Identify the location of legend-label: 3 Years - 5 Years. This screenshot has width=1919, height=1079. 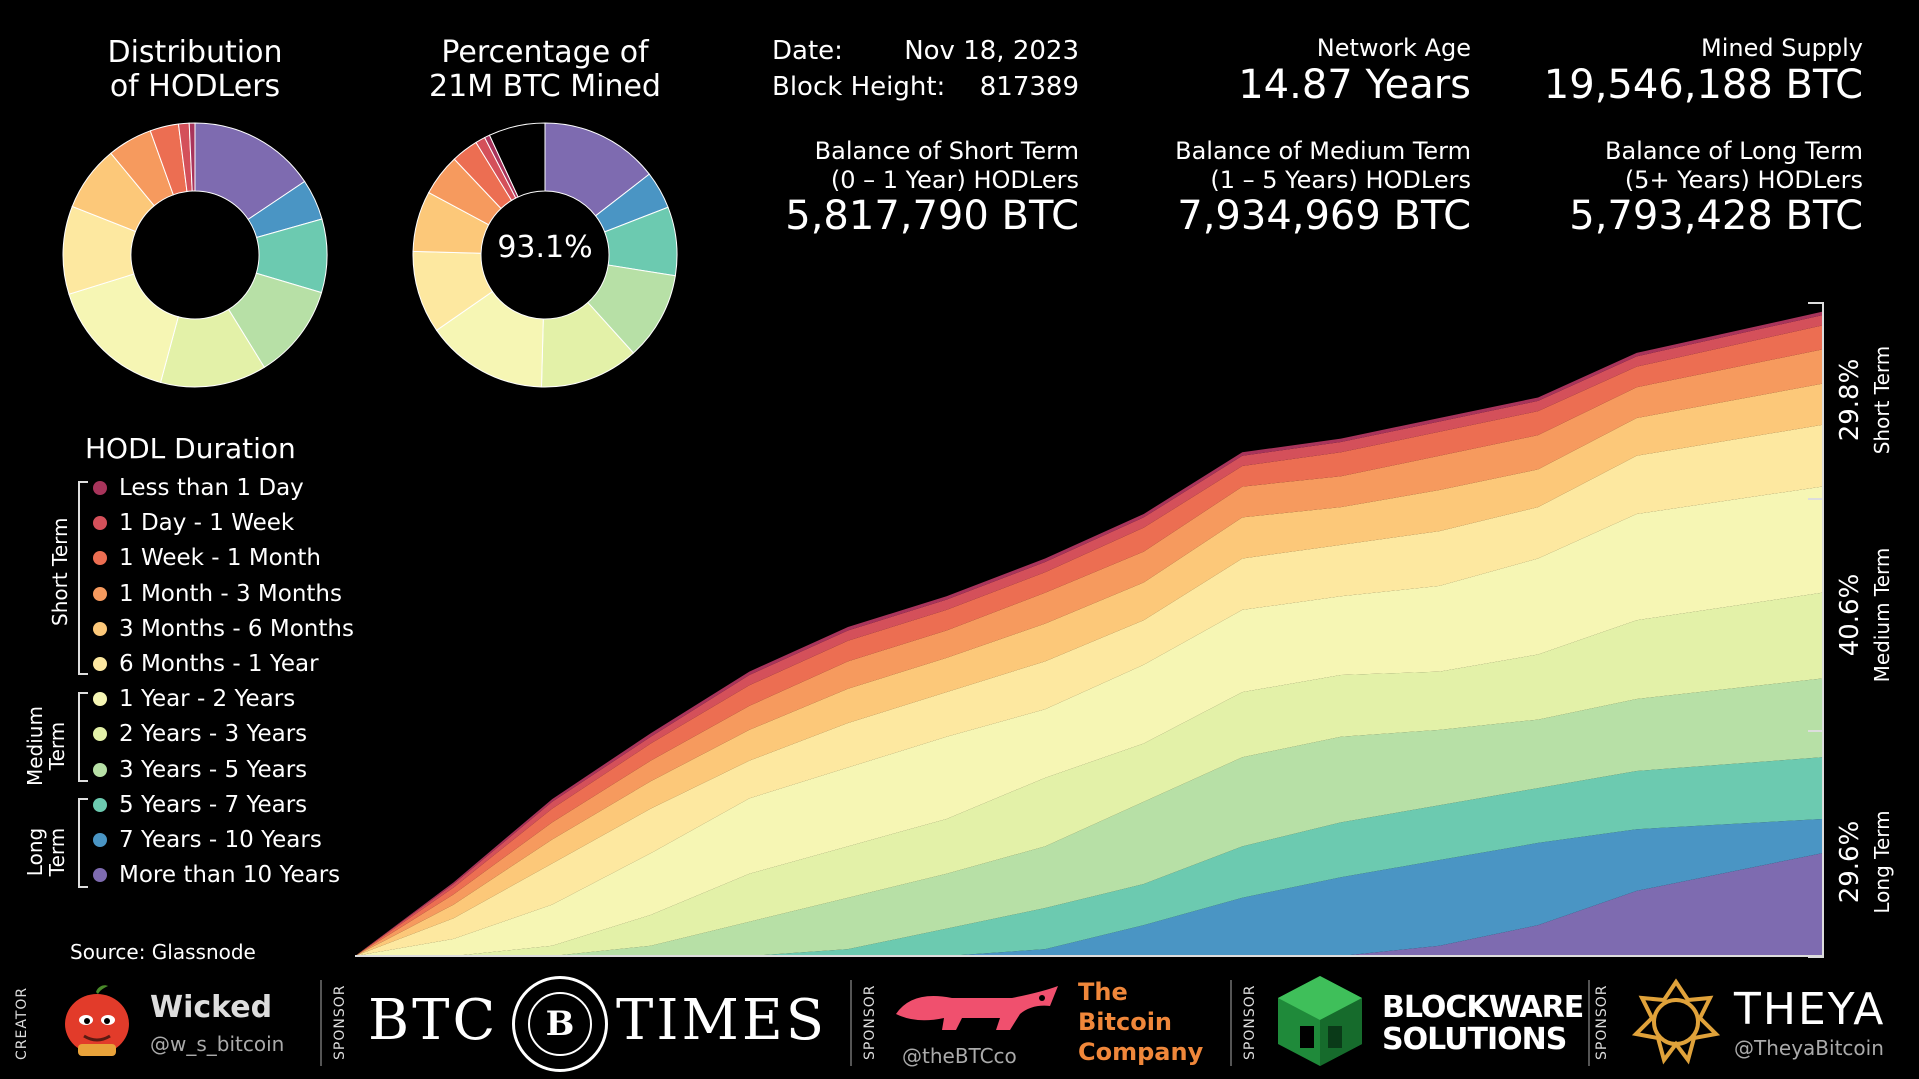
(213, 769).